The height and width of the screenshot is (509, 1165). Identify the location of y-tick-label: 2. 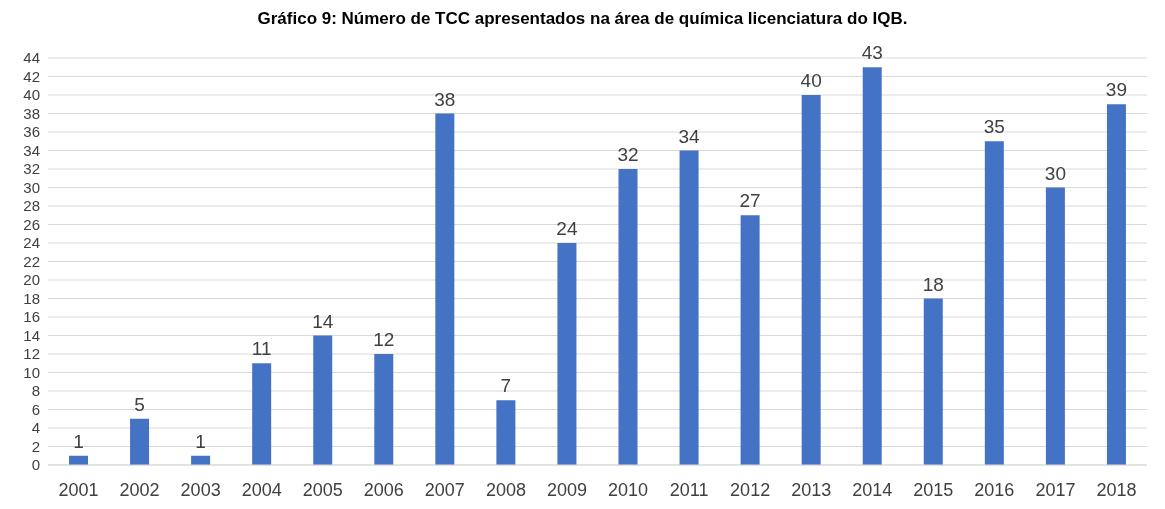
(35, 446).